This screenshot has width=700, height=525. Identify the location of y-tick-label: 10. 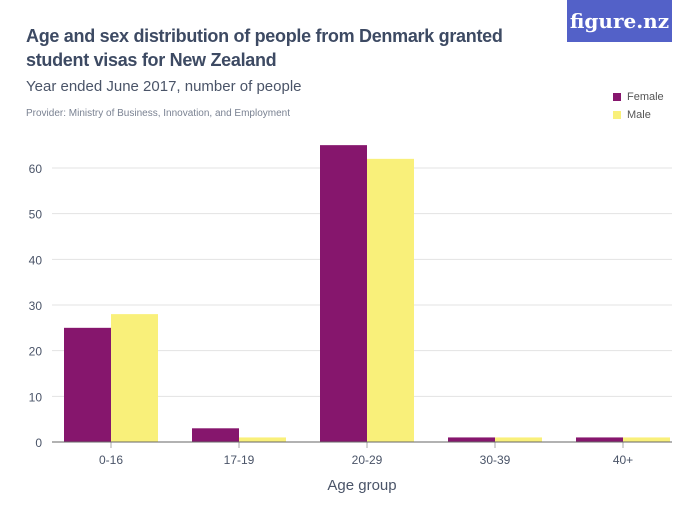
(36, 397).